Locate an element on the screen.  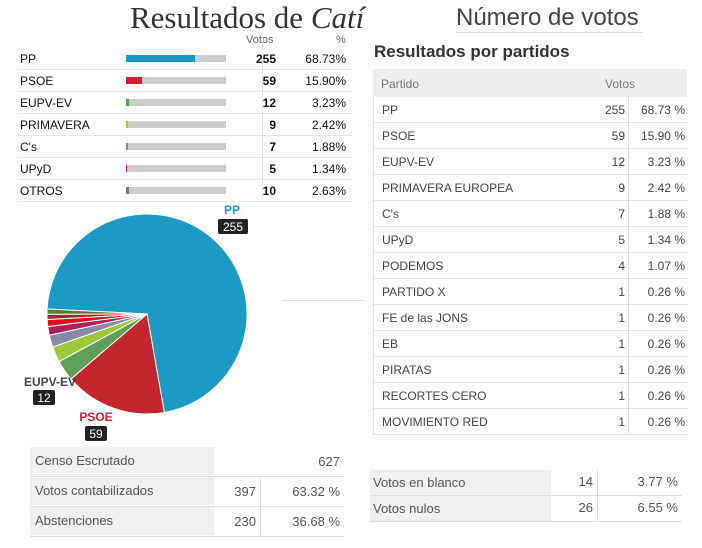
summary-header: Votos % is located at coordinates (185, 40).